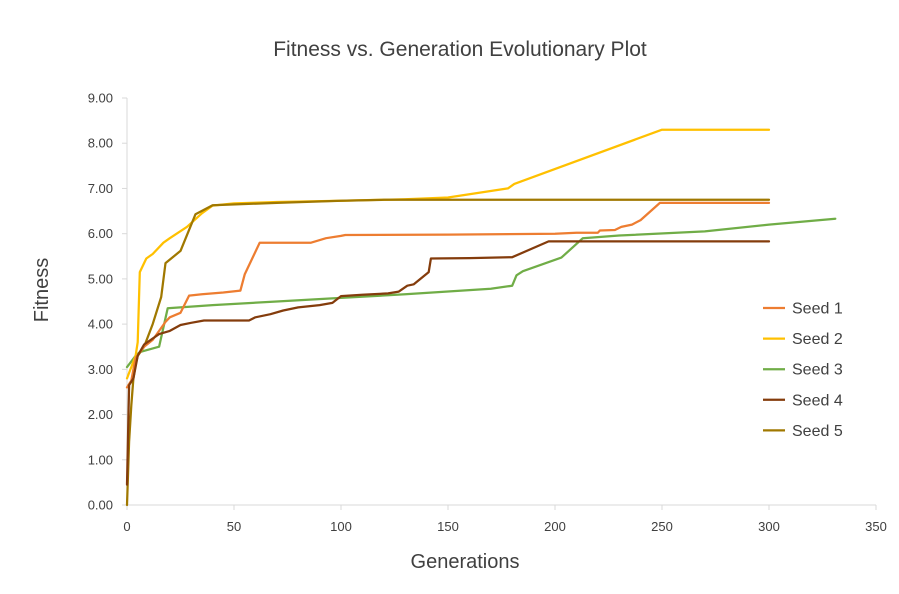 This screenshot has width=899, height=594. What do you see at coordinates (126, 526) in the screenshot?
I see `x-tick-label: 0` at bounding box center [126, 526].